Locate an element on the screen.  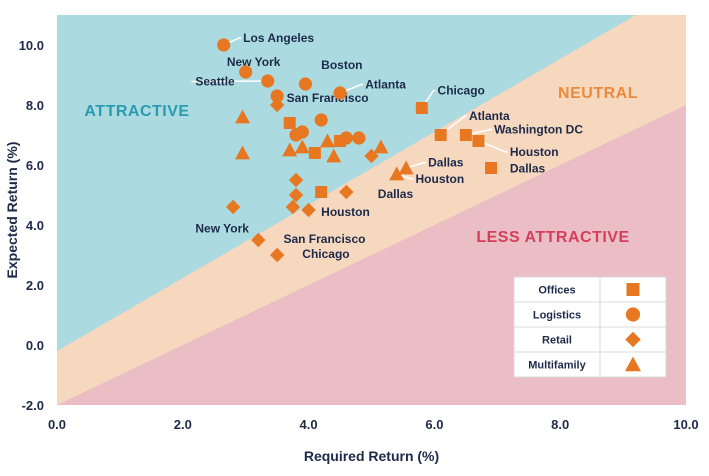
y-tick-label: 6.0 is located at coordinates (35, 165).